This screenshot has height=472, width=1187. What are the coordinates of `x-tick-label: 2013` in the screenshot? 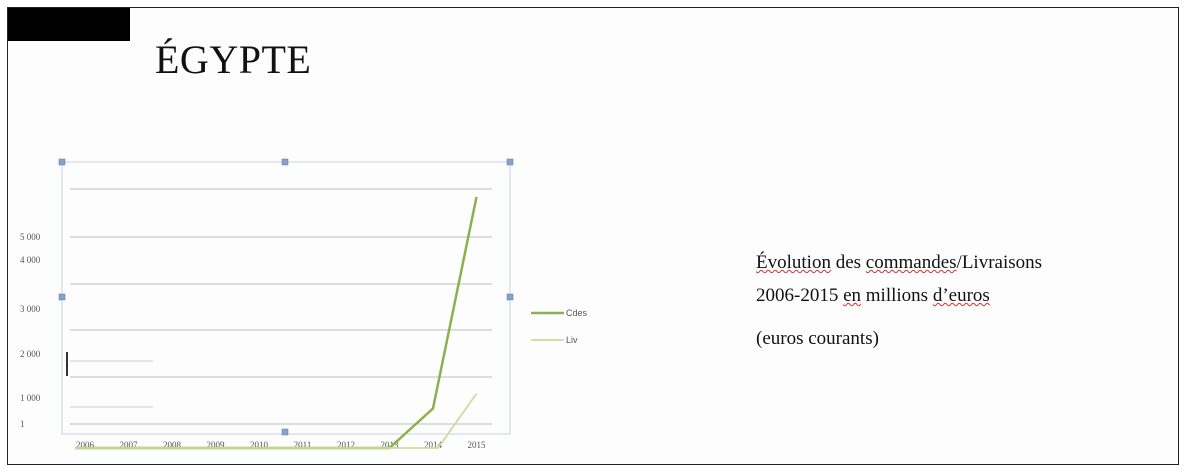 It's located at (390, 445).